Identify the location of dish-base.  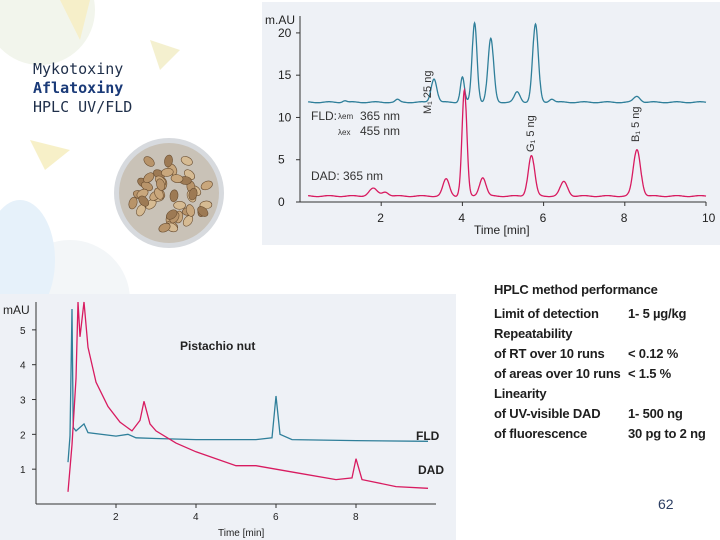
(169, 193).